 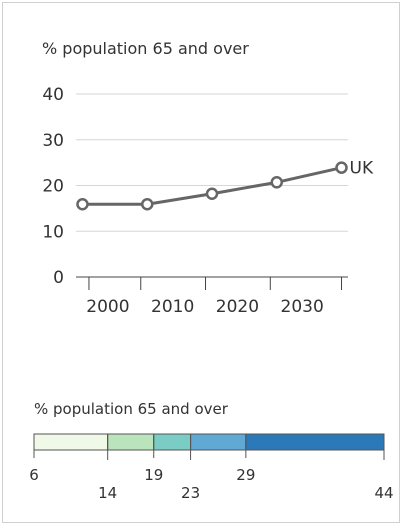 What do you see at coordinates (245, 475) in the screenshot?
I see `legend-break-label: 29` at bounding box center [245, 475].